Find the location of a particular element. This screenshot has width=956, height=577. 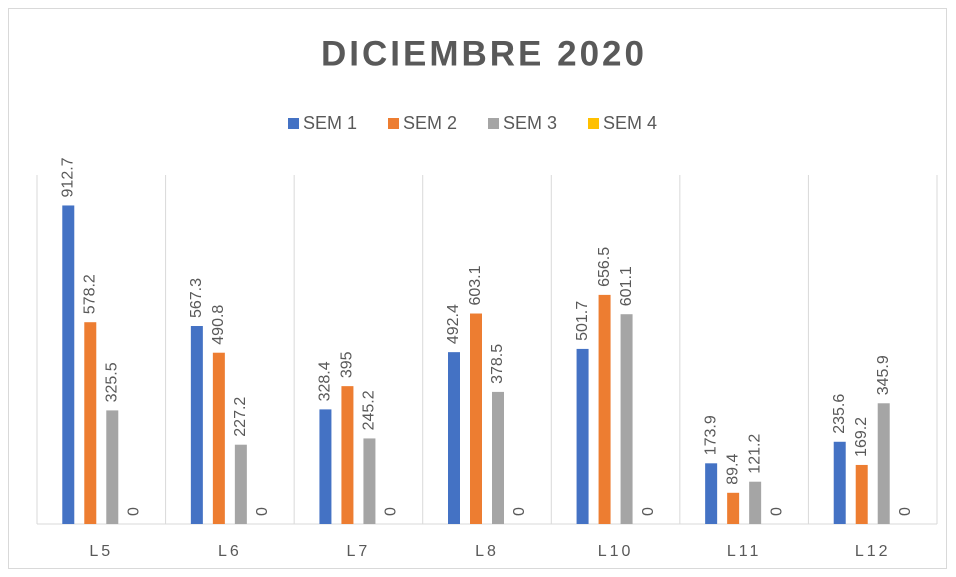

data-label: 490.8 is located at coordinates (218, 325).